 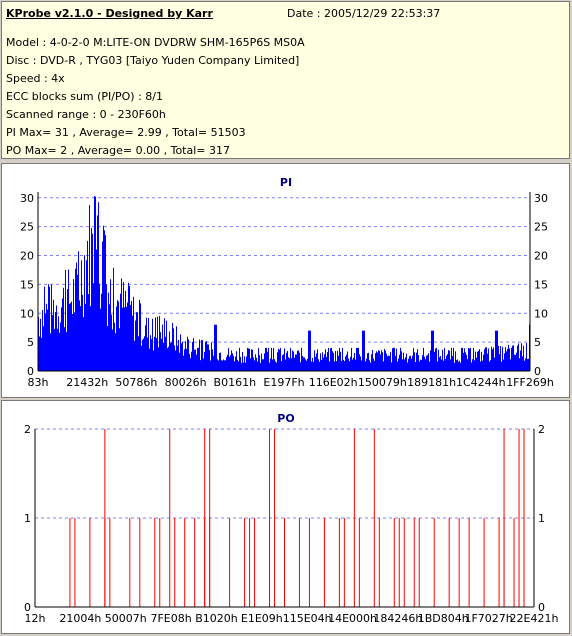 What do you see at coordinates (481, 382) in the screenshot?
I see `x-tick-label: 1C4244h` at bounding box center [481, 382].